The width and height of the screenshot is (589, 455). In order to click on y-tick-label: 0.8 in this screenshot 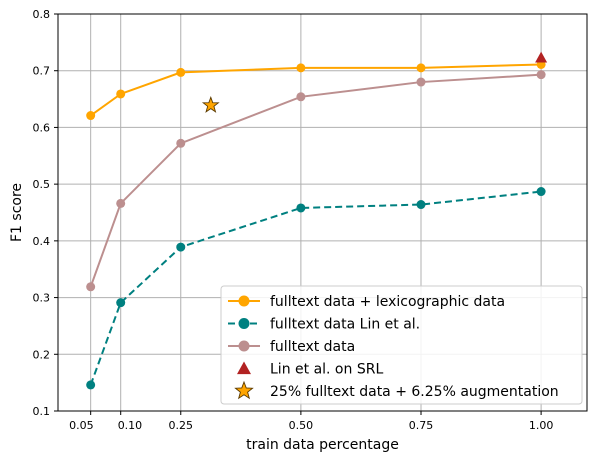, I will do `click(42, 14)`.